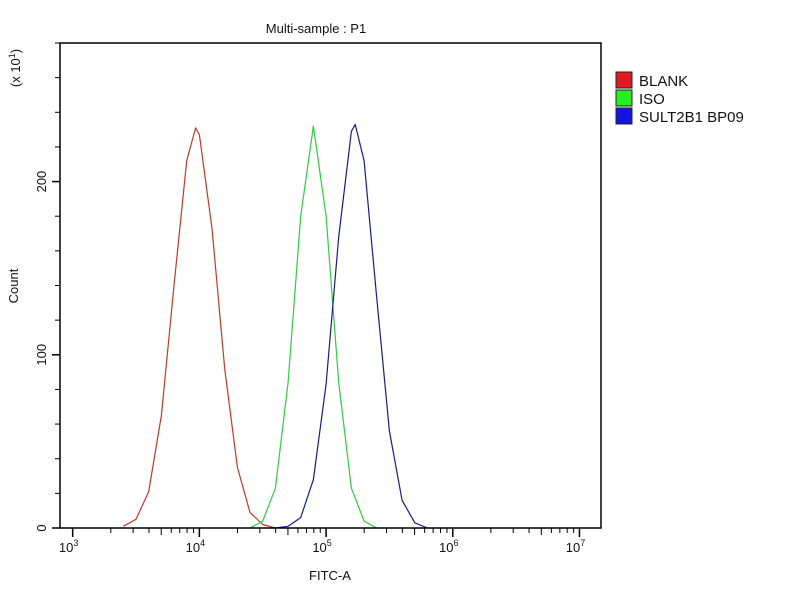  Describe the element at coordinates (75, 543) in the screenshot. I see `x-tick-exponent: 3` at that location.